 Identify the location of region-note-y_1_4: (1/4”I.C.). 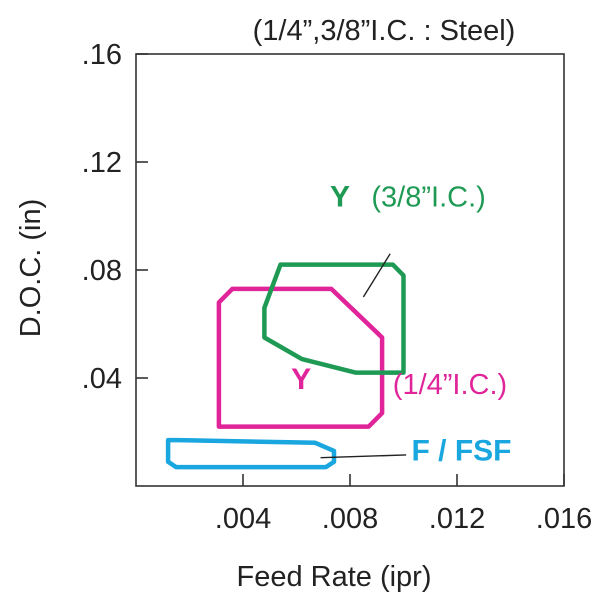
(450, 385).